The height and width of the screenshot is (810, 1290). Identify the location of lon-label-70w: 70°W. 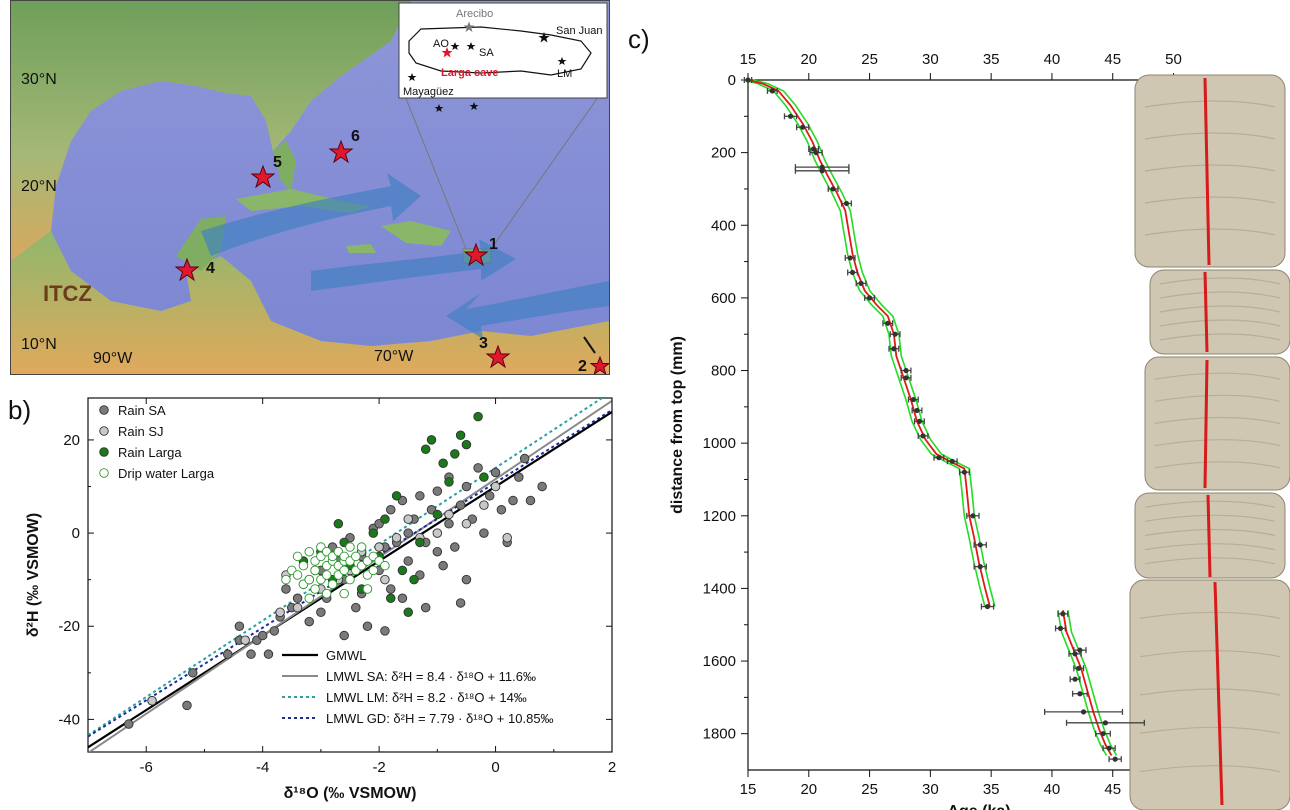
(394, 356).